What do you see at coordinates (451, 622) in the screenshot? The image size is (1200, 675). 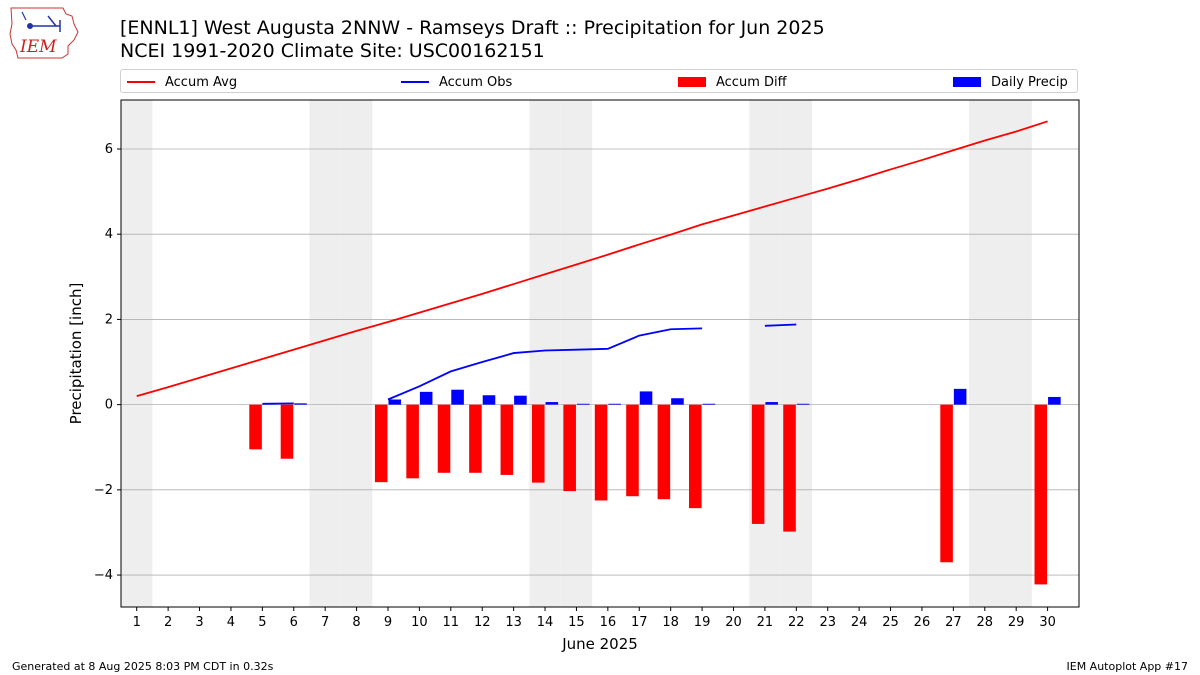 I see `x-tick-label-11: 11` at bounding box center [451, 622].